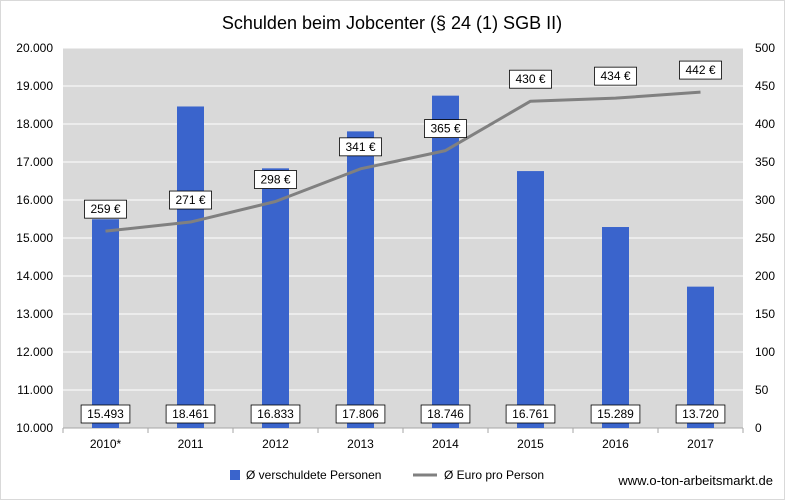 The height and width of the screenshot is (500, 785). I want to click on y-left-tick-label: 13.000, so click(34, 314).